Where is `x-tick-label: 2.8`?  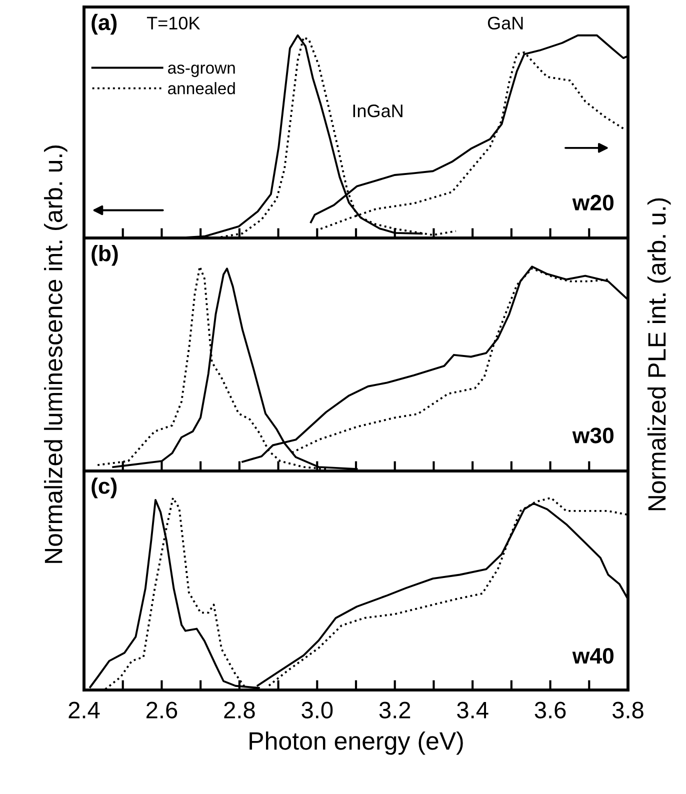 x-tick-label: 2.8 is located at coordinates (239, 710).